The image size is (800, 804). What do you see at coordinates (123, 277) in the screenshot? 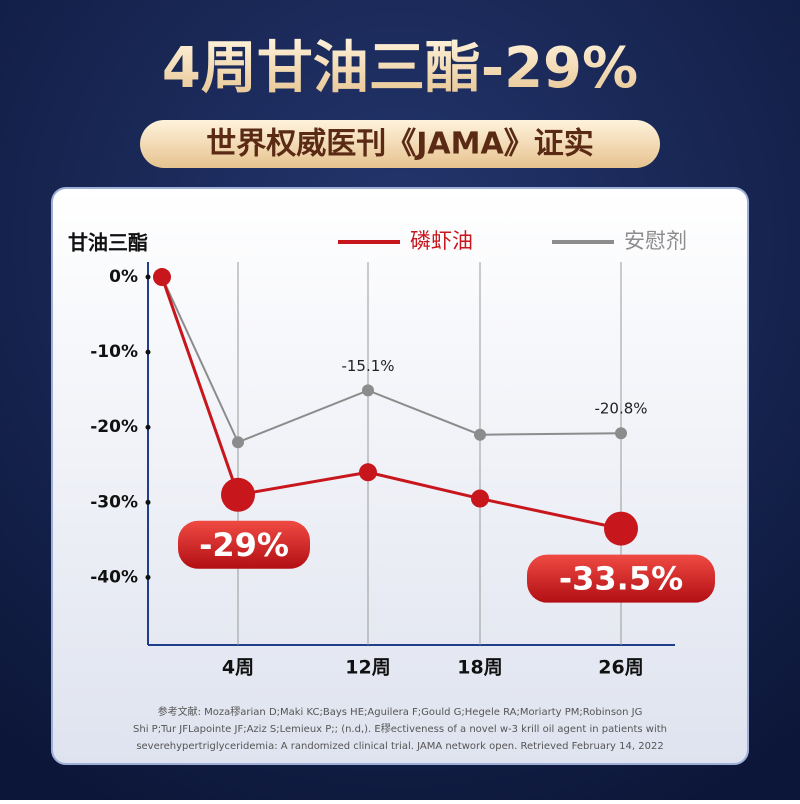
I see `y-tick-label: 0%` at bounding box center [123, 277].